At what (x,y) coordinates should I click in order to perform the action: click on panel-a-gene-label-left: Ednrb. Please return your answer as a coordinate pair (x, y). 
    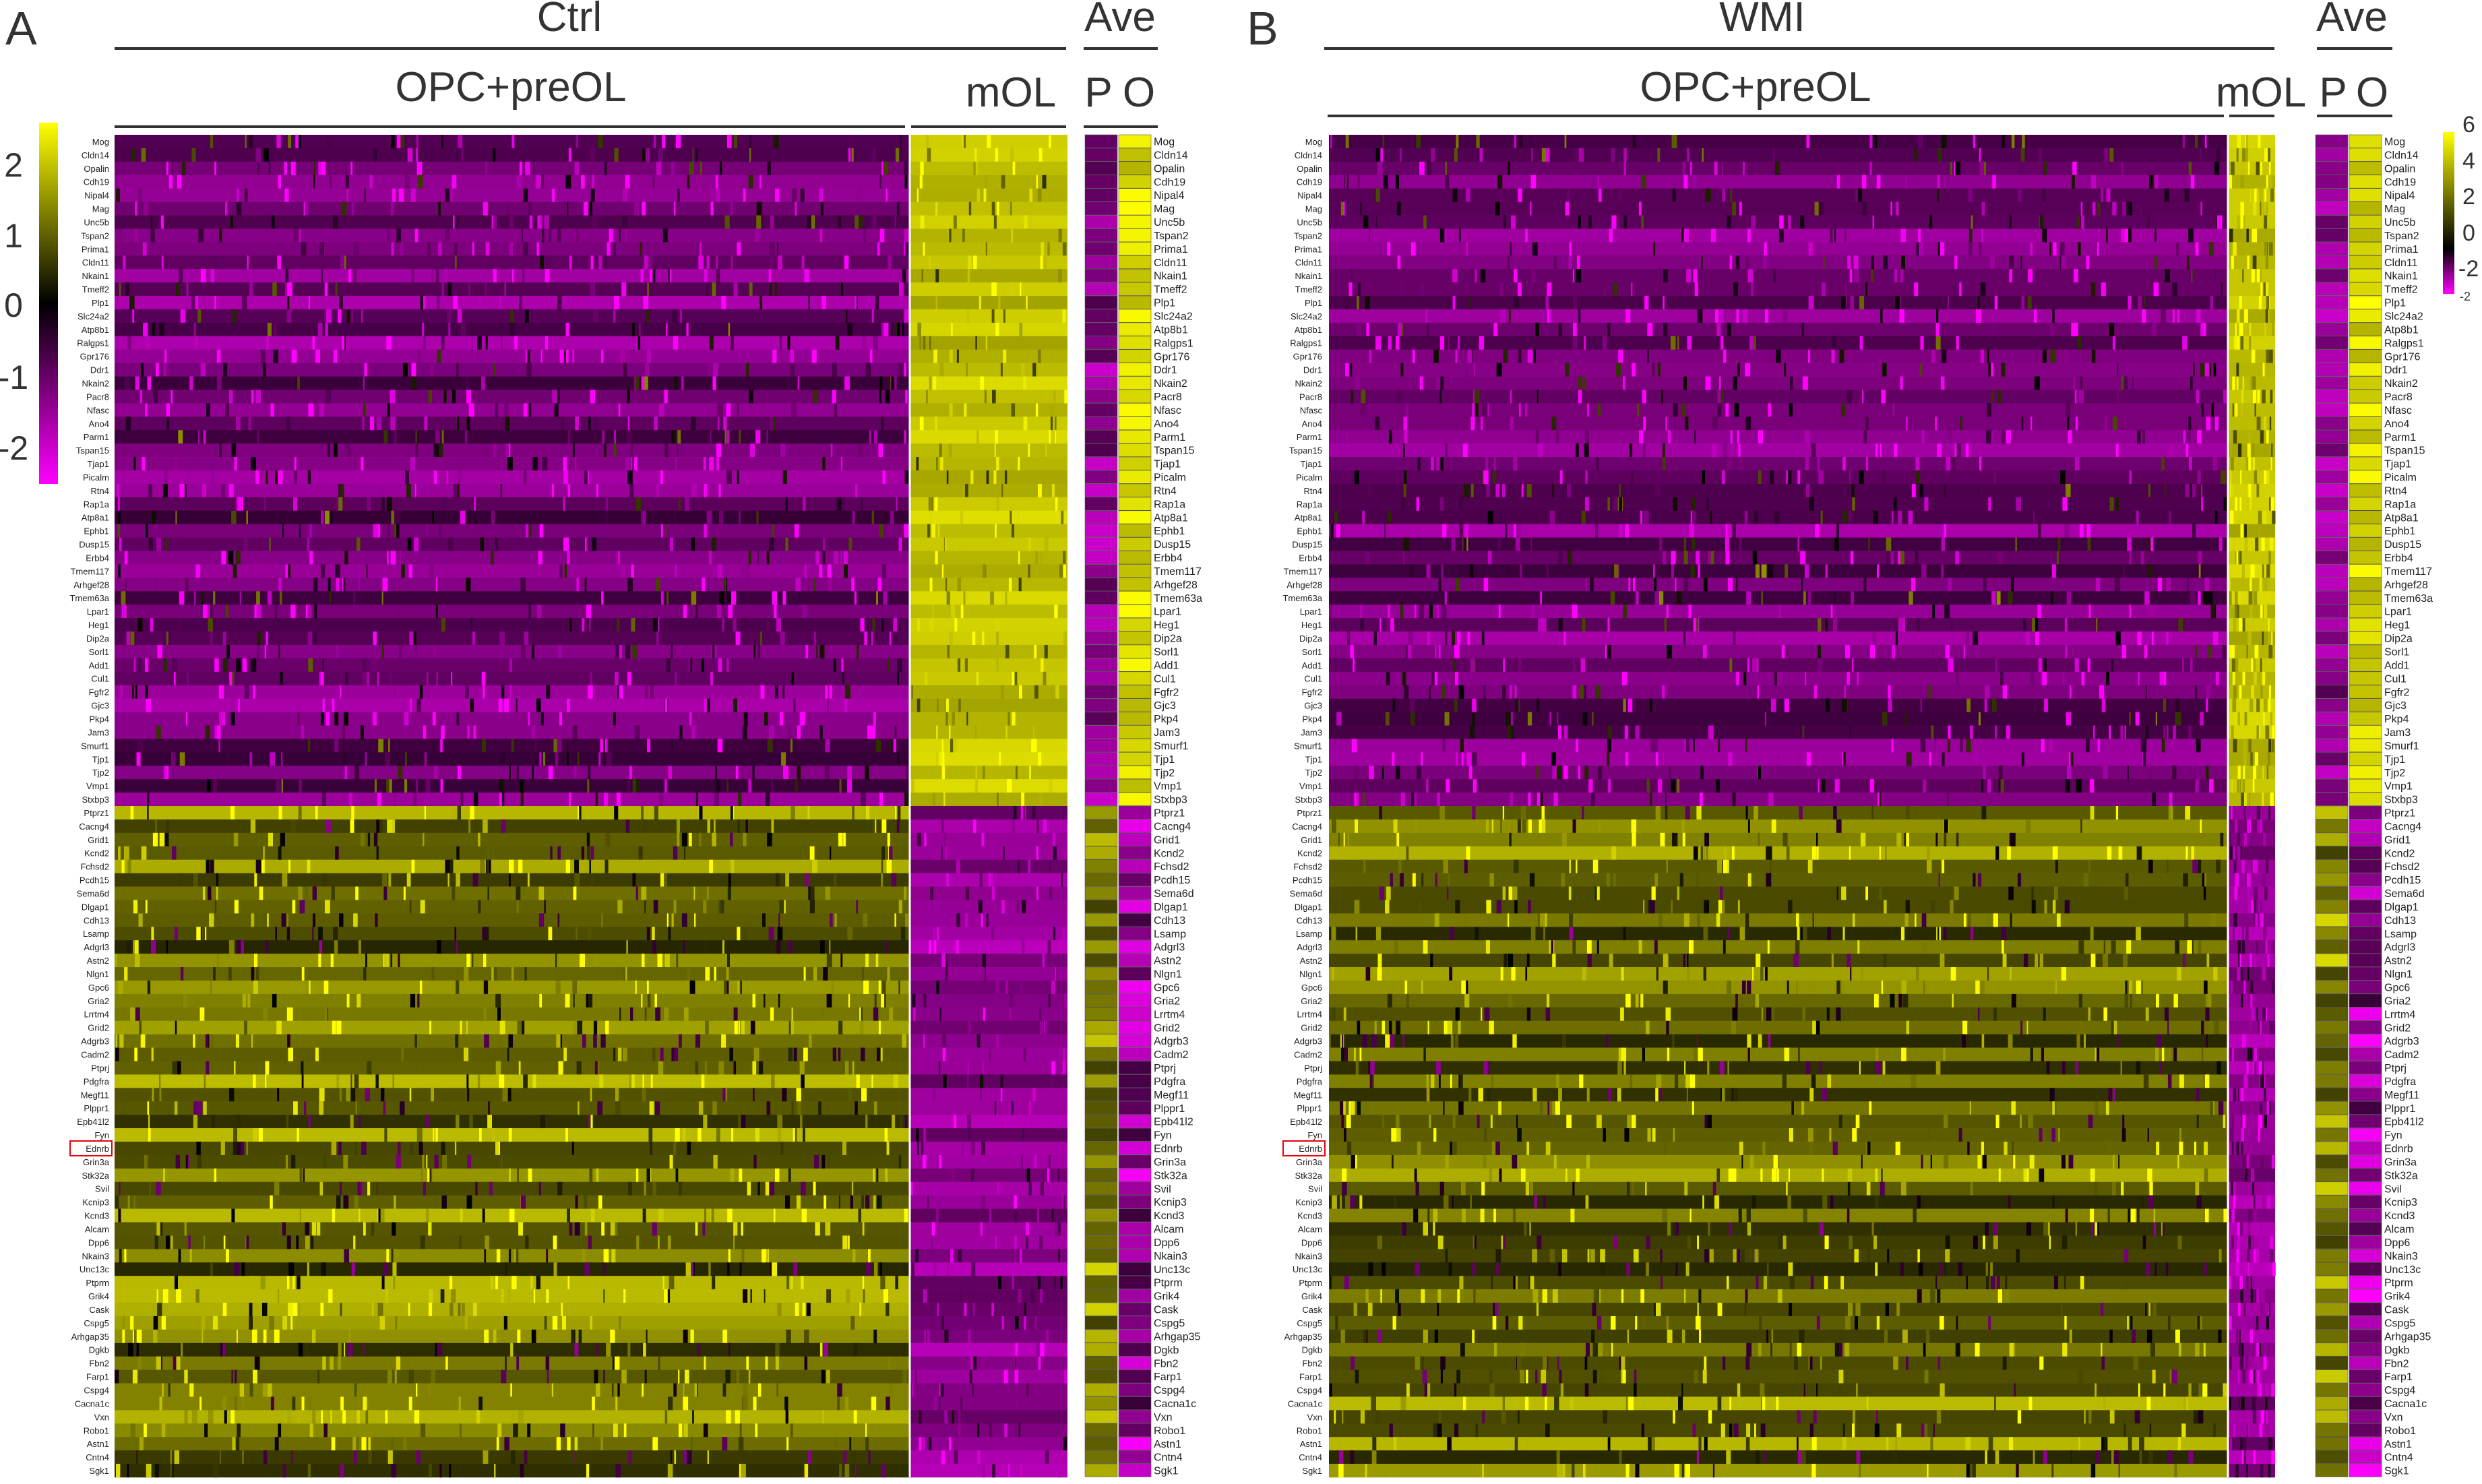
    Looking at the image, I should click on (97, 1149).